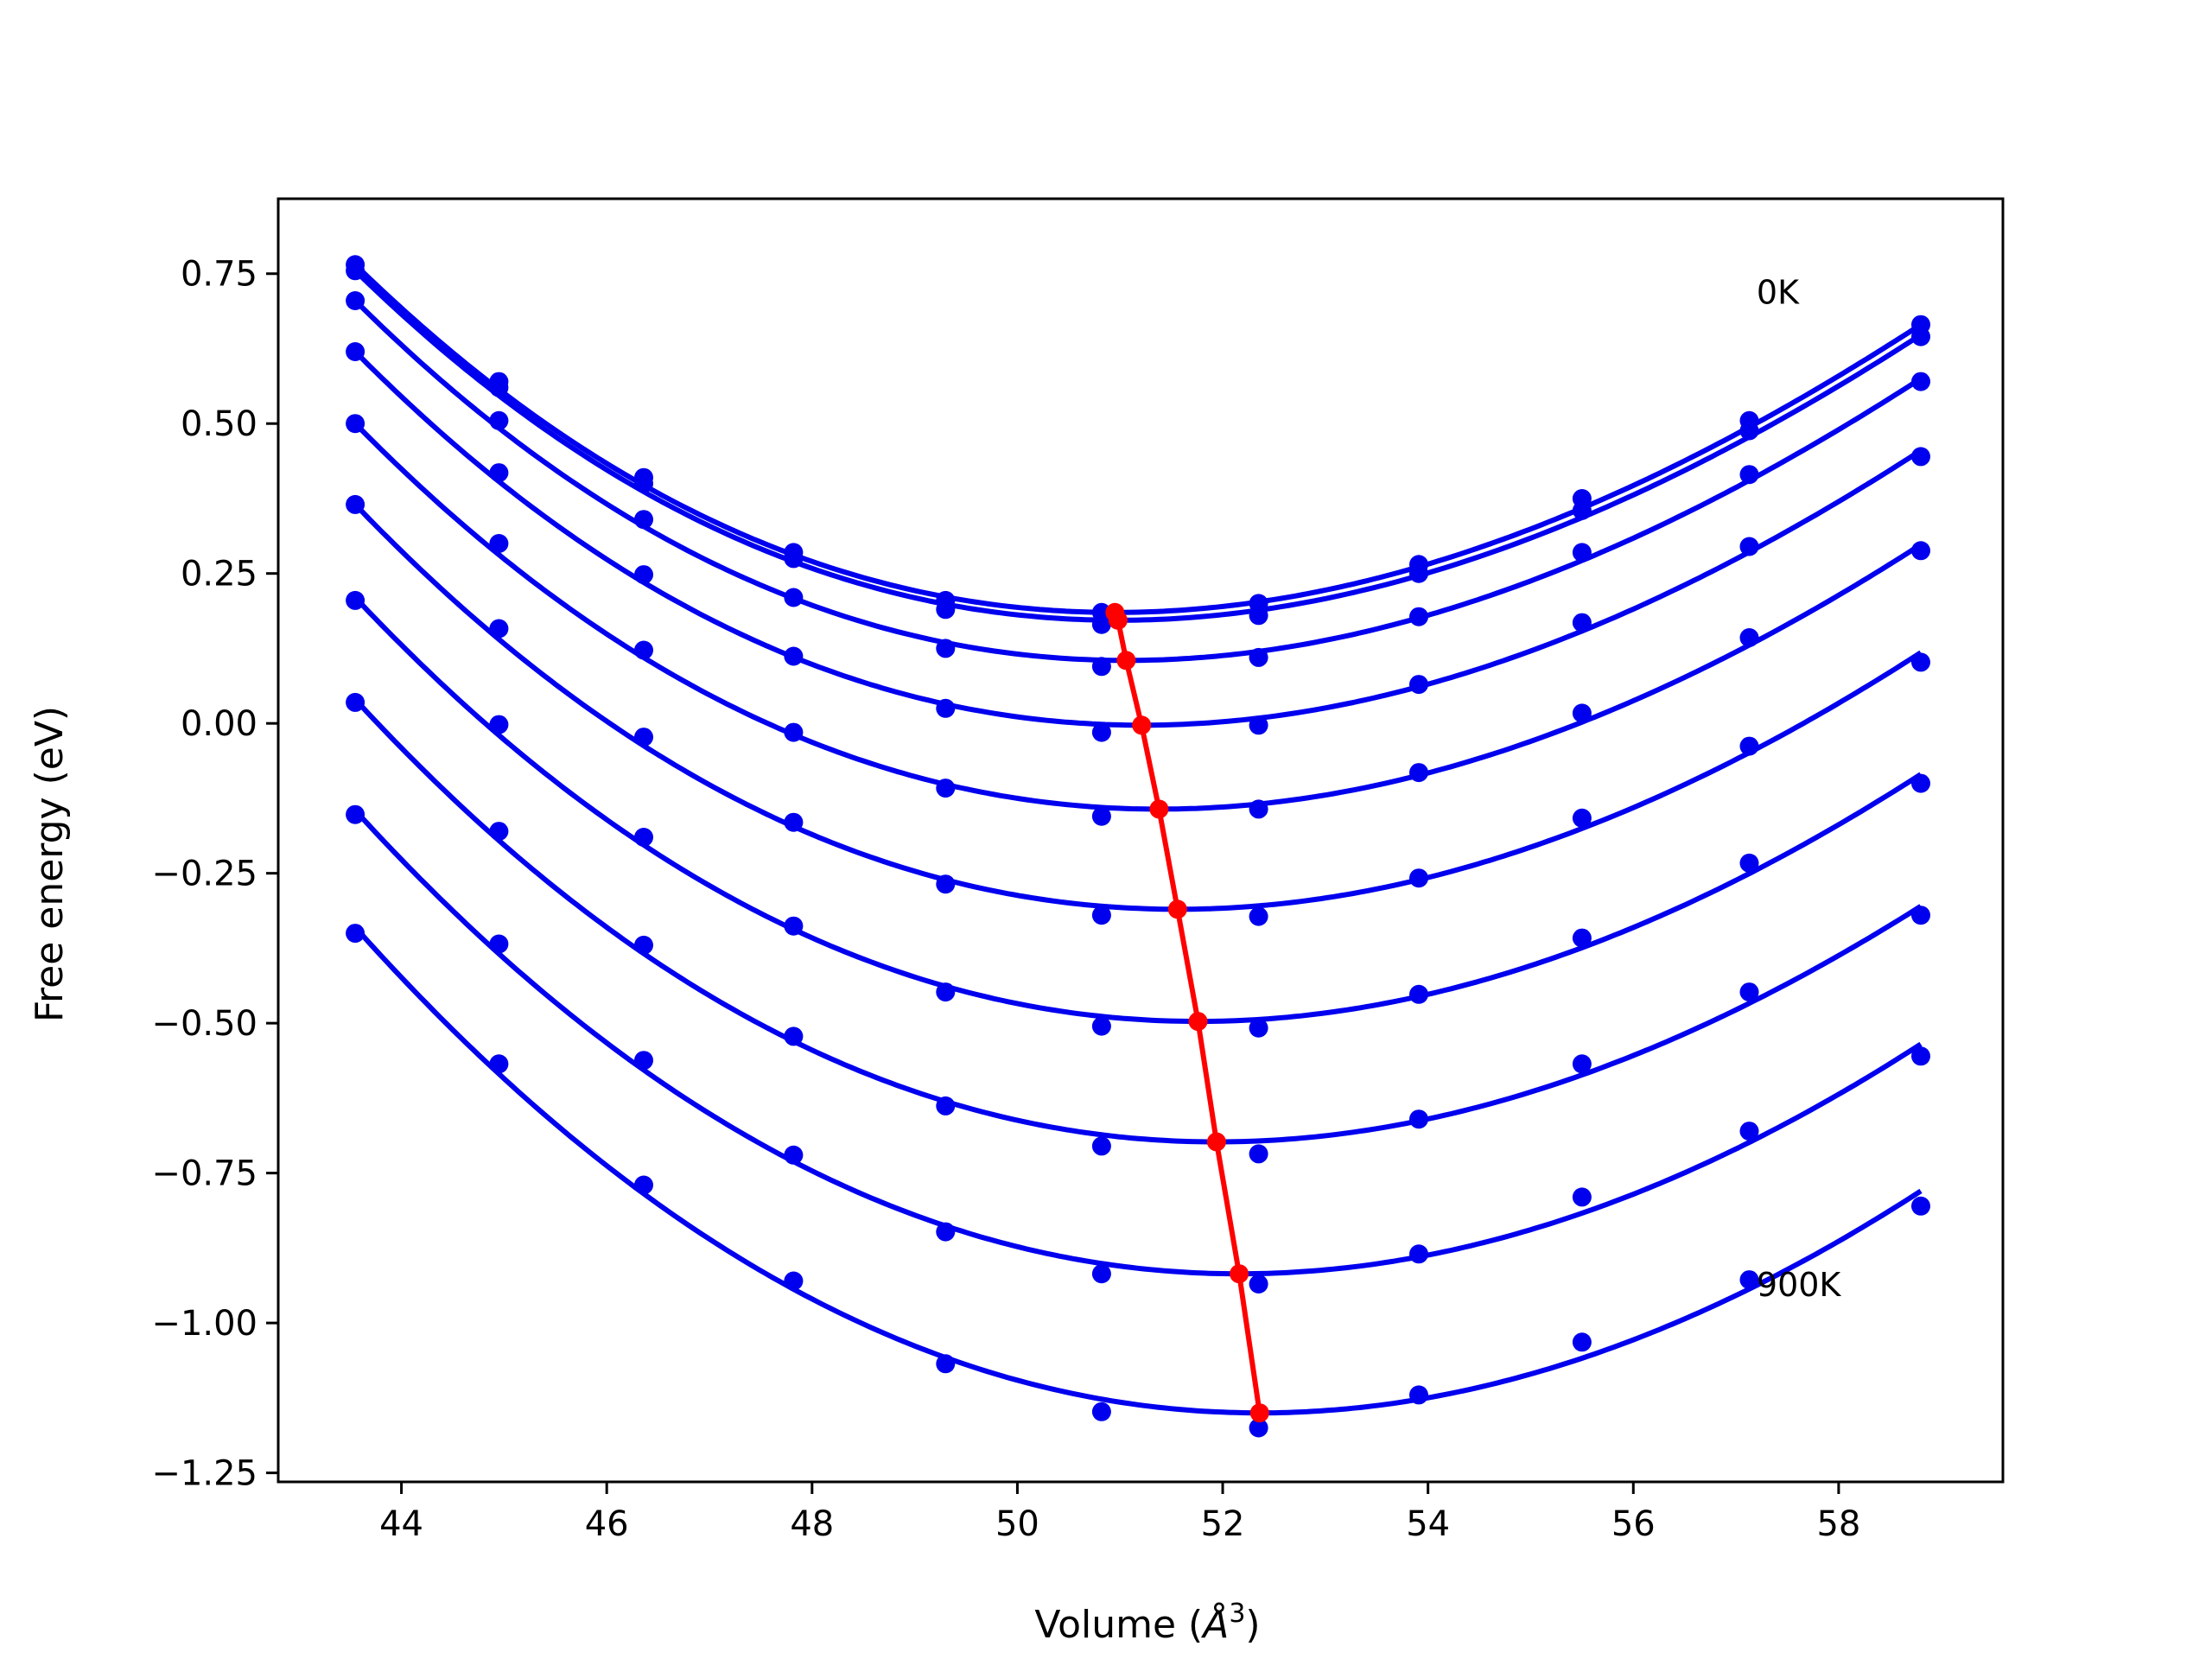  I want to click on minima-polyline, so click(1187, 1013).